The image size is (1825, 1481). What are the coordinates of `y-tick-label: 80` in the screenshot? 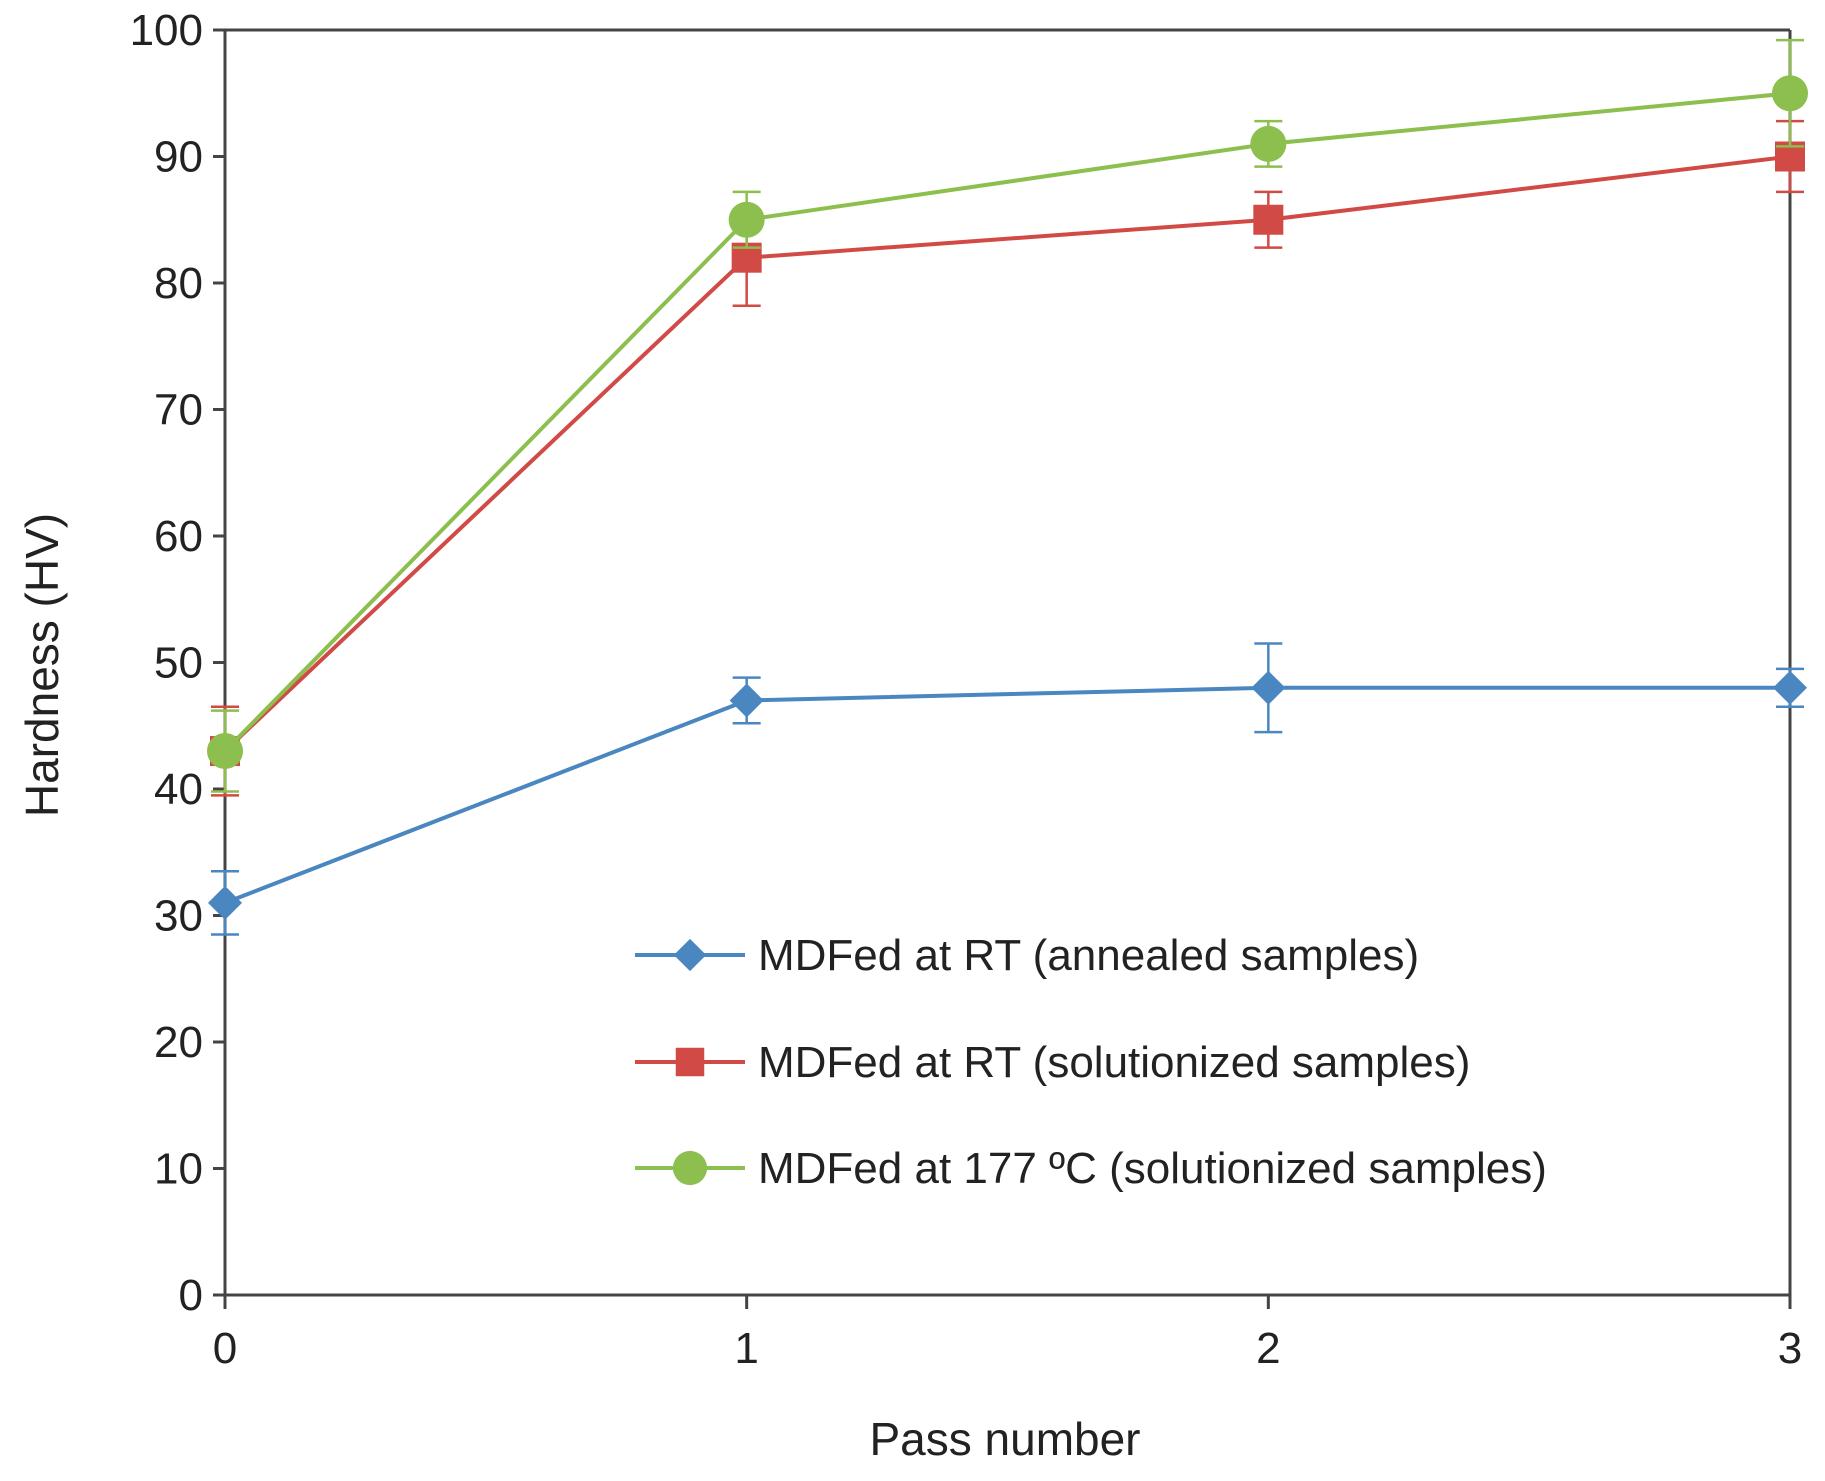 It's located at (178, 283).